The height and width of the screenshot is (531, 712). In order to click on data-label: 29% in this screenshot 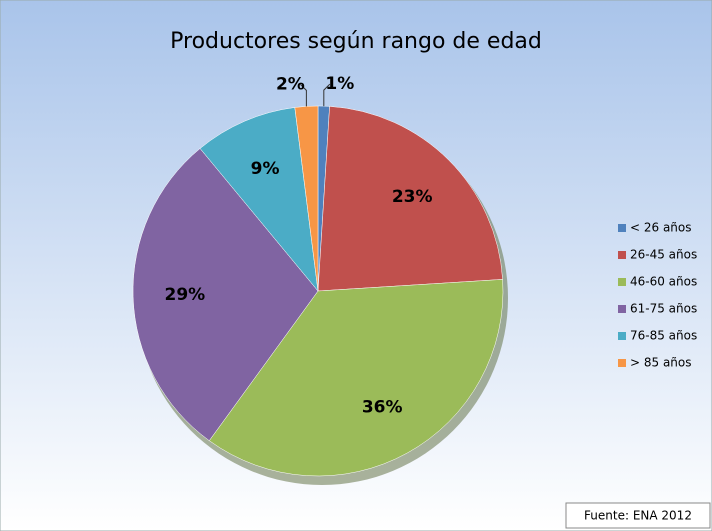, I will do `click(185, 295)`.